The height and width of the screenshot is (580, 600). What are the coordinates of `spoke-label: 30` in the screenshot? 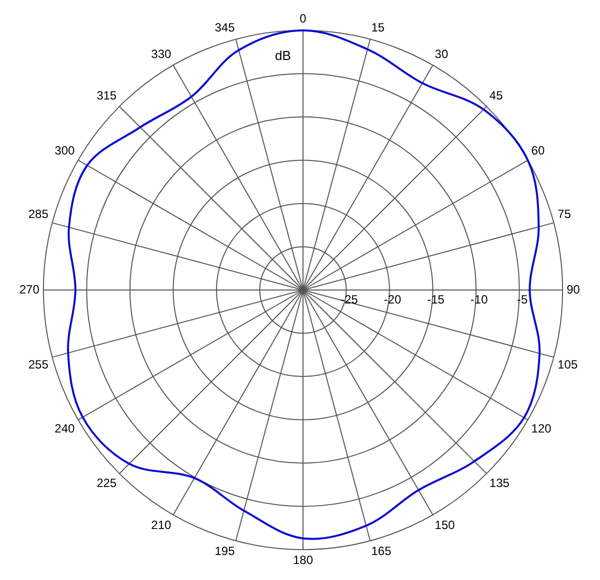 It's located at (441, 53).